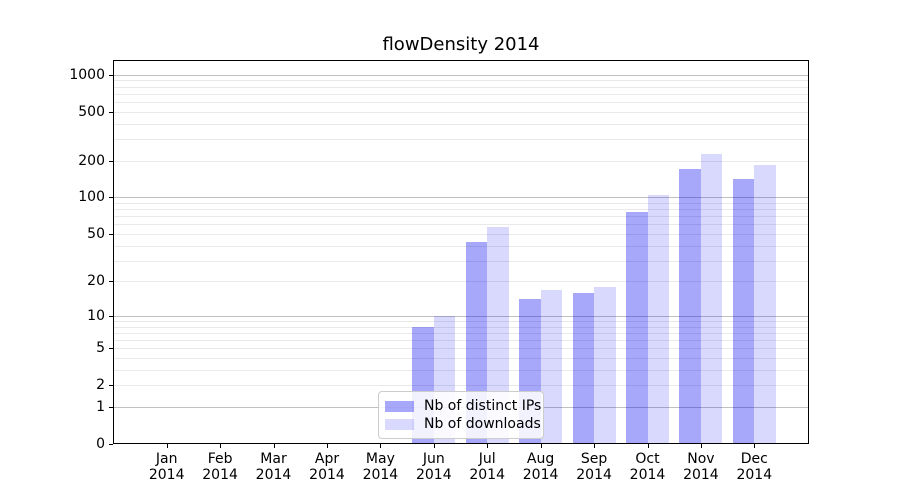 This screenshot has height=500, width=900. Describe the element at coordinates (380, 467) in the screenshot. I see `x-axis-tick-label: May 2014` at that location.